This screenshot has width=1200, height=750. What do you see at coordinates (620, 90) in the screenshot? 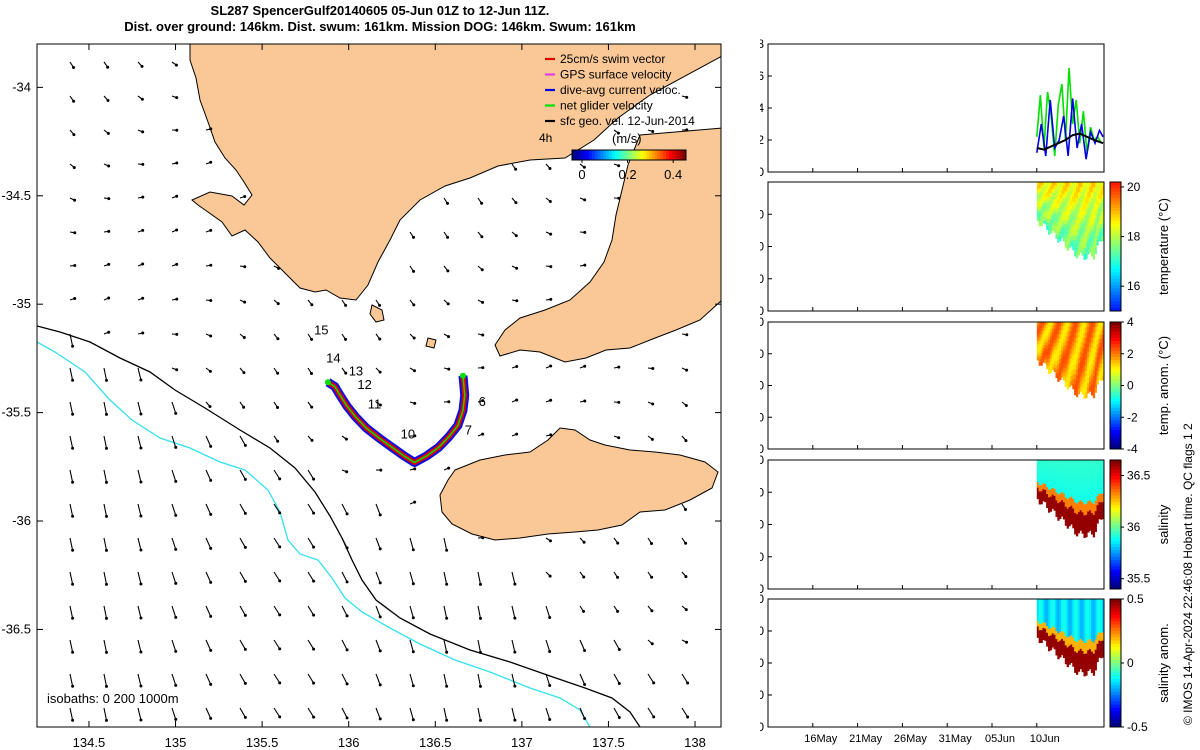
I see `legend-label: dive-avg current veloc.` at bounding box center [620, 90].